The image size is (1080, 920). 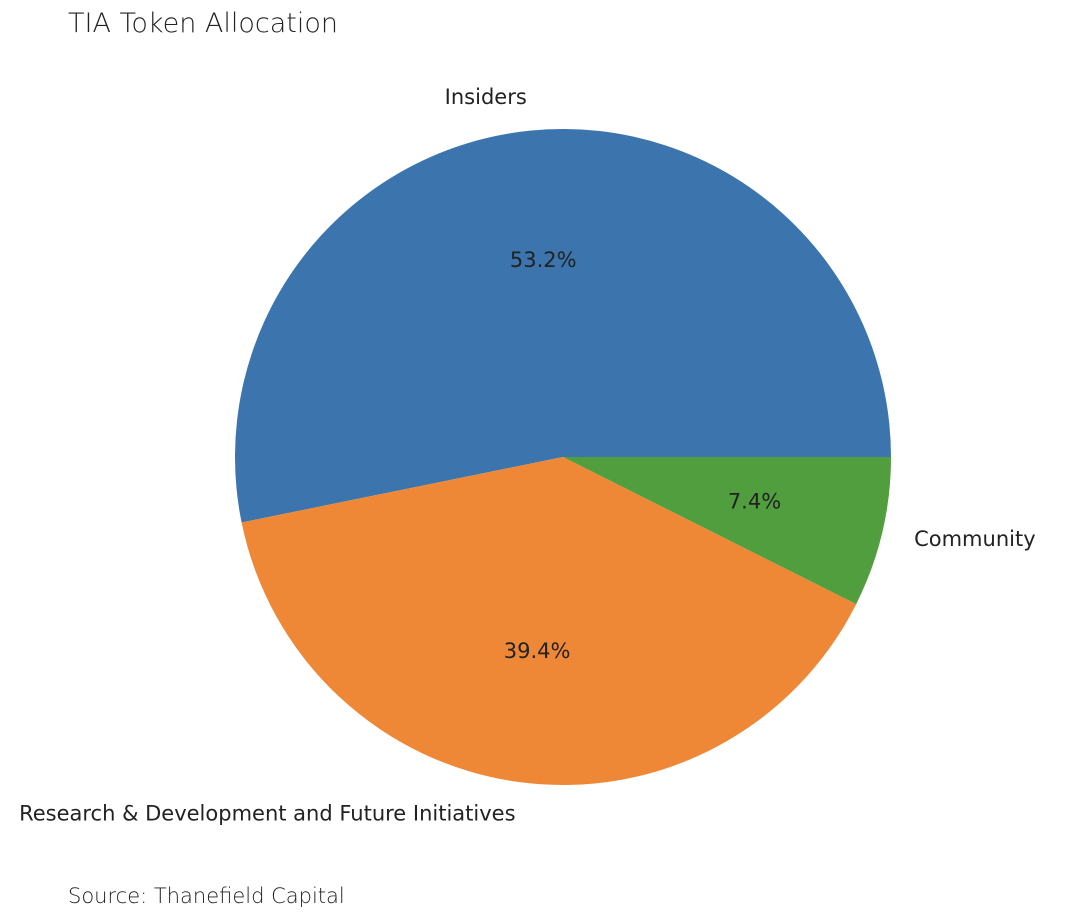 What do you see at coordinates (975, 539) in the screenshot?
I see `slice-category-label: Community` at bounding box center [975, 539].